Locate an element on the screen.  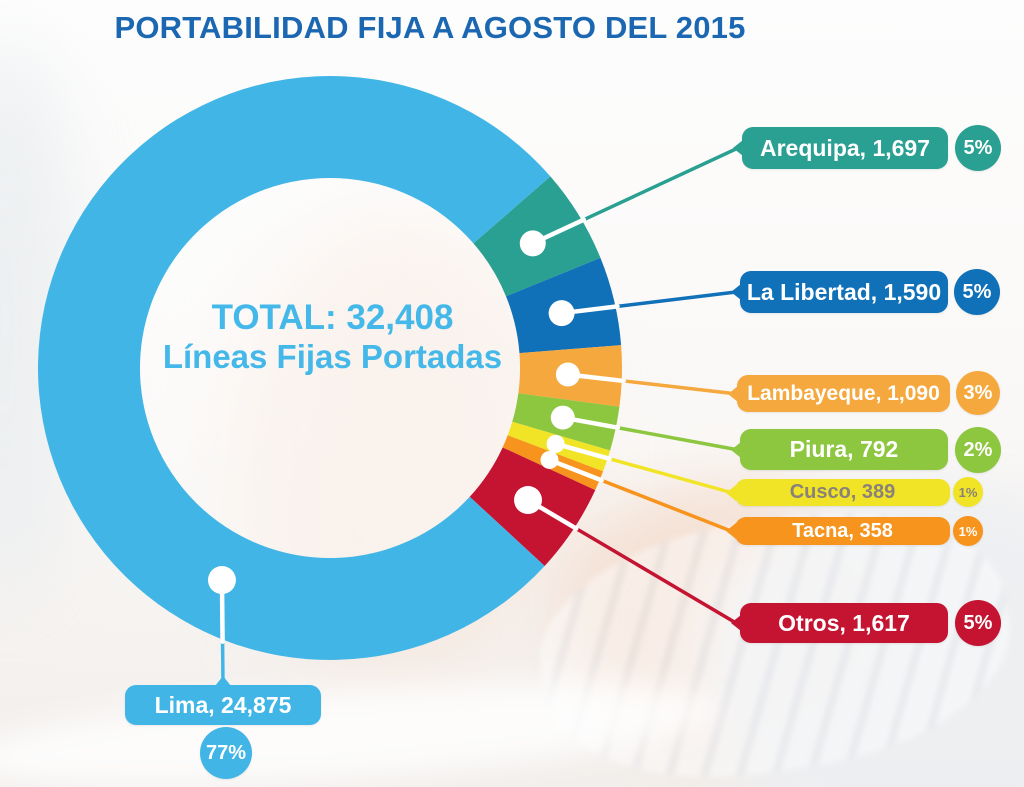
region-pill-label: Lambayeque, 1,090 is located at coordinates (843, 393).